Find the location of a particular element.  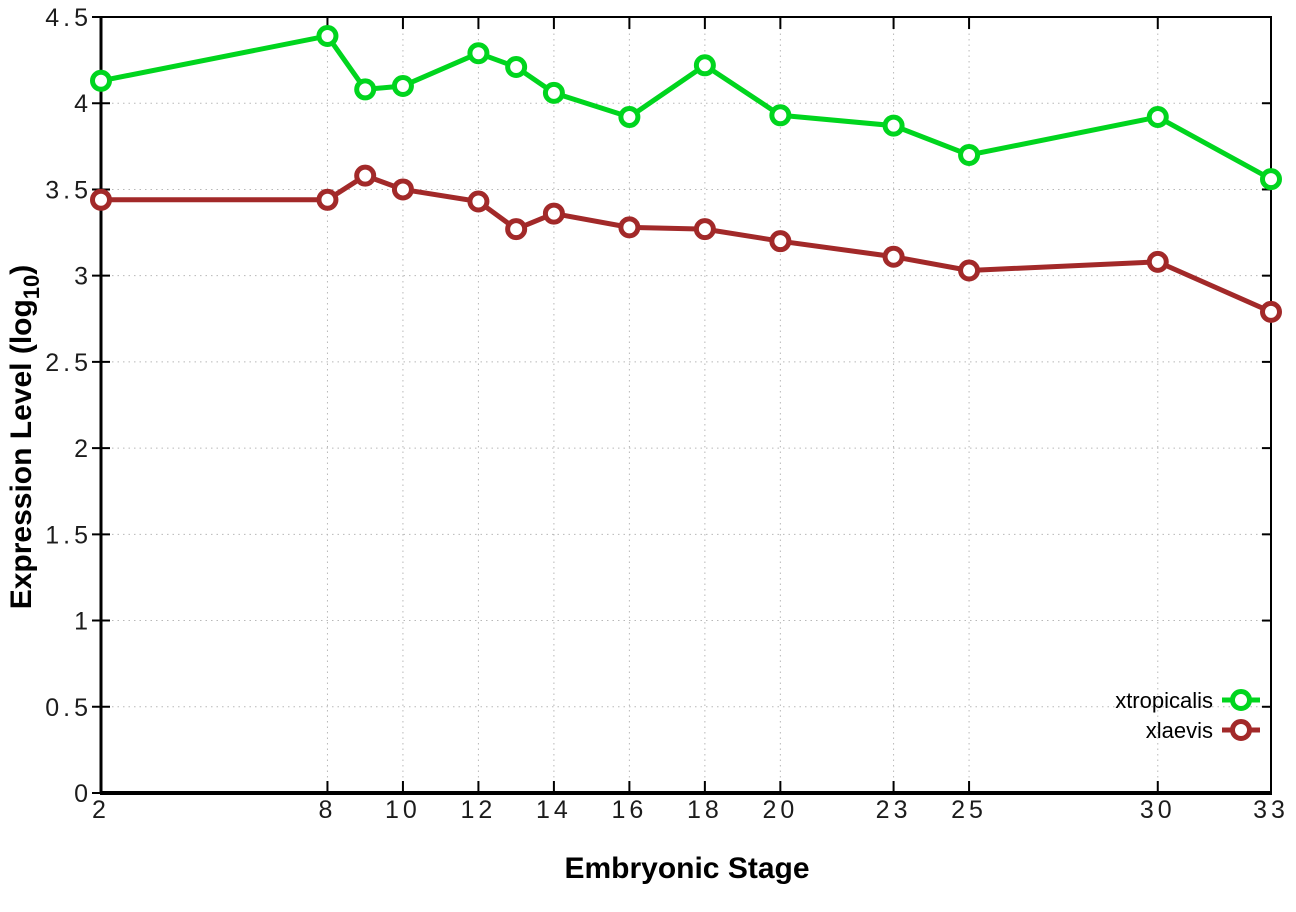

line-xlaevis is located at coordinates (686, 244).